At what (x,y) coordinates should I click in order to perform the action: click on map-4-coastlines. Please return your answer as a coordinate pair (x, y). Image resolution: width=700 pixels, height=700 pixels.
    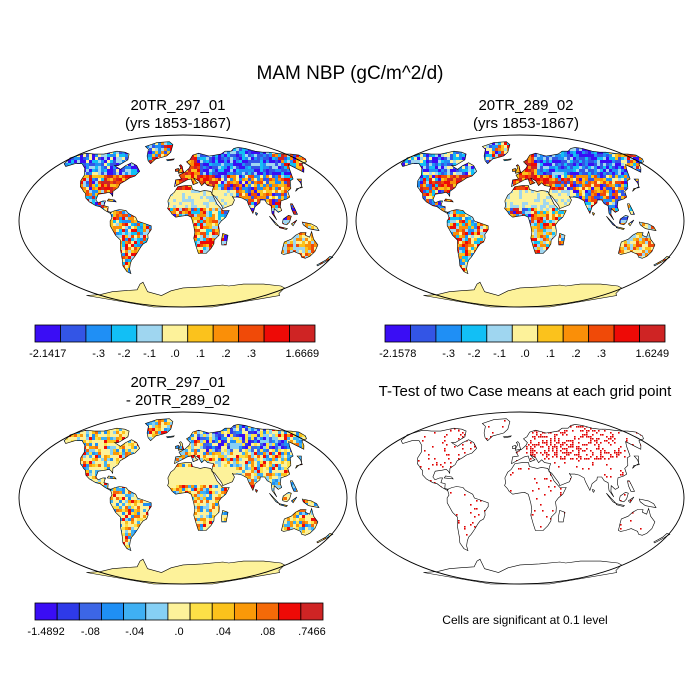
    Looking at the image, I should click on (535, 485).